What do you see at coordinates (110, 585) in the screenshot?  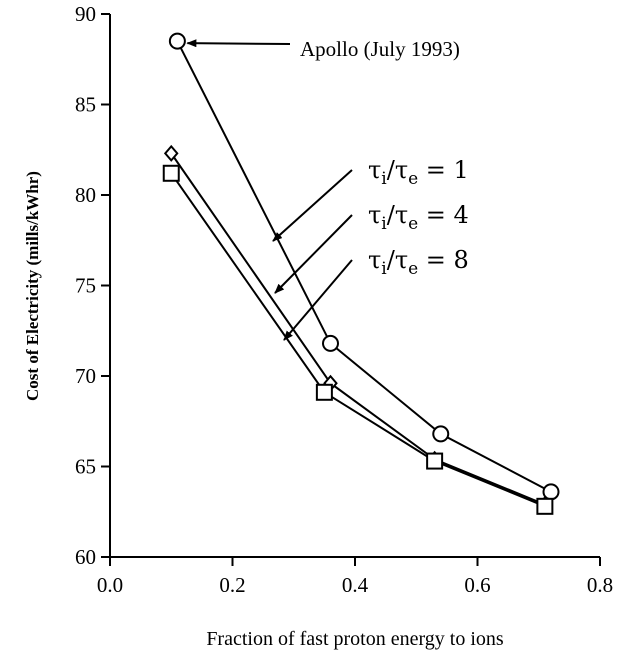 I see `x-tick-label: 0.0` at bounding box center [110, 585].